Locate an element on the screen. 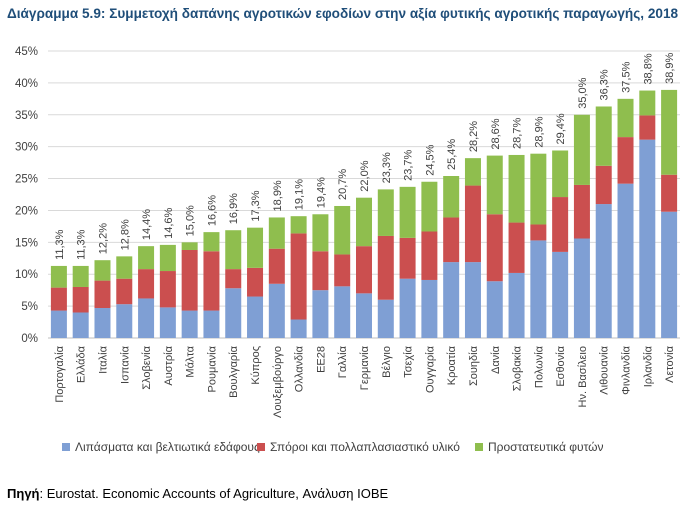 Image resolution: width=700 pixels, height=512 pixels. y-tick-label: 45% is located at coordinates (26, 52).